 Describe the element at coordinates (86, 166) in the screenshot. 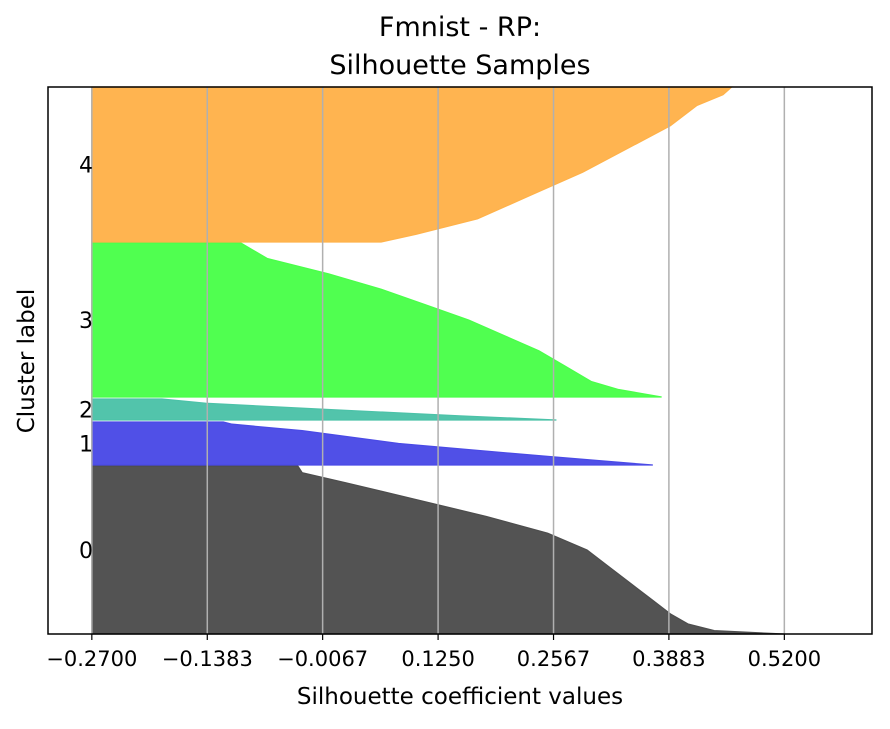

I see `cluster-label-4: 4` at that location.